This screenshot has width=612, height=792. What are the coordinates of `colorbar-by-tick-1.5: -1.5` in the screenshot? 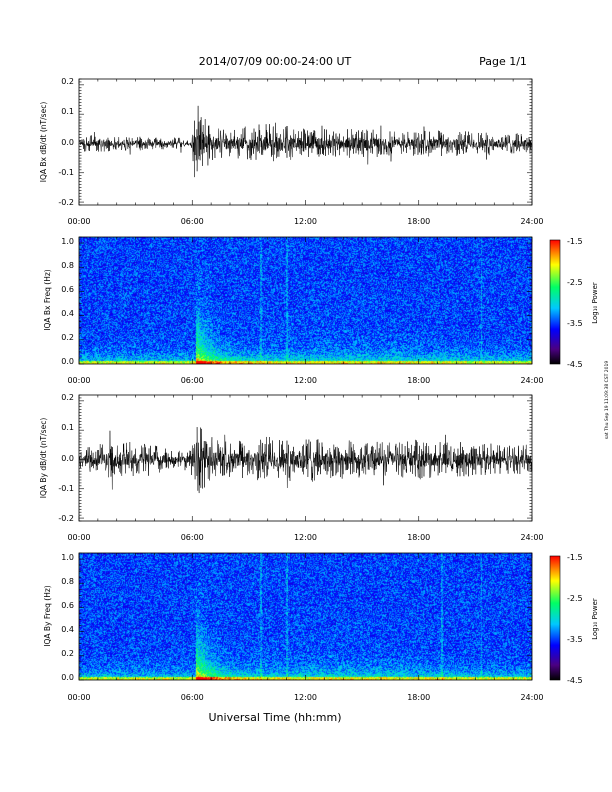 It's located at (575, 557).